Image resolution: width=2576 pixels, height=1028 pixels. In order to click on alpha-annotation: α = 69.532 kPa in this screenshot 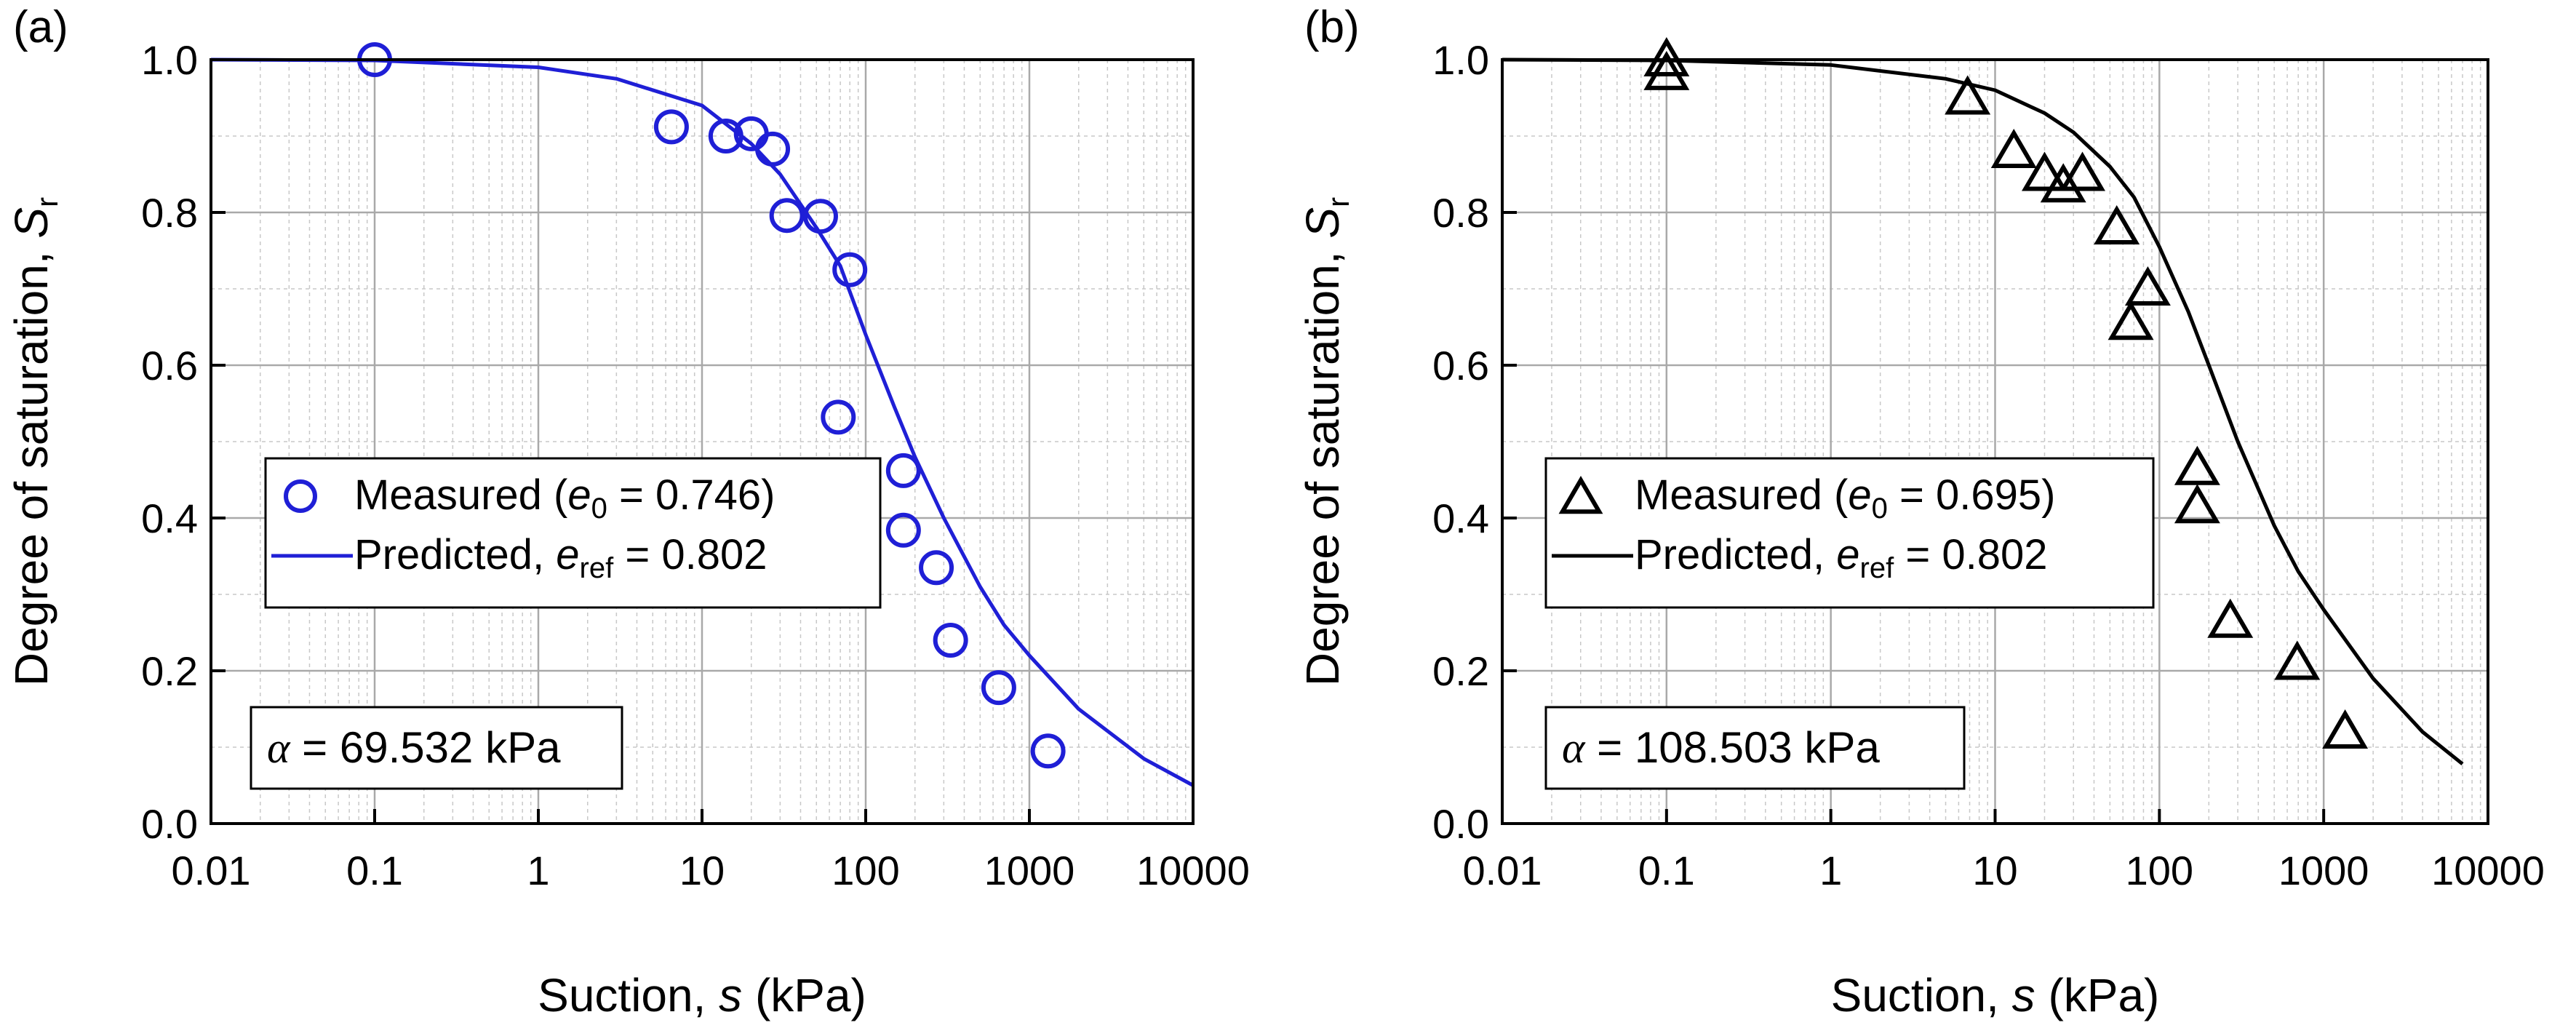, I will do `click(436, 748)`.